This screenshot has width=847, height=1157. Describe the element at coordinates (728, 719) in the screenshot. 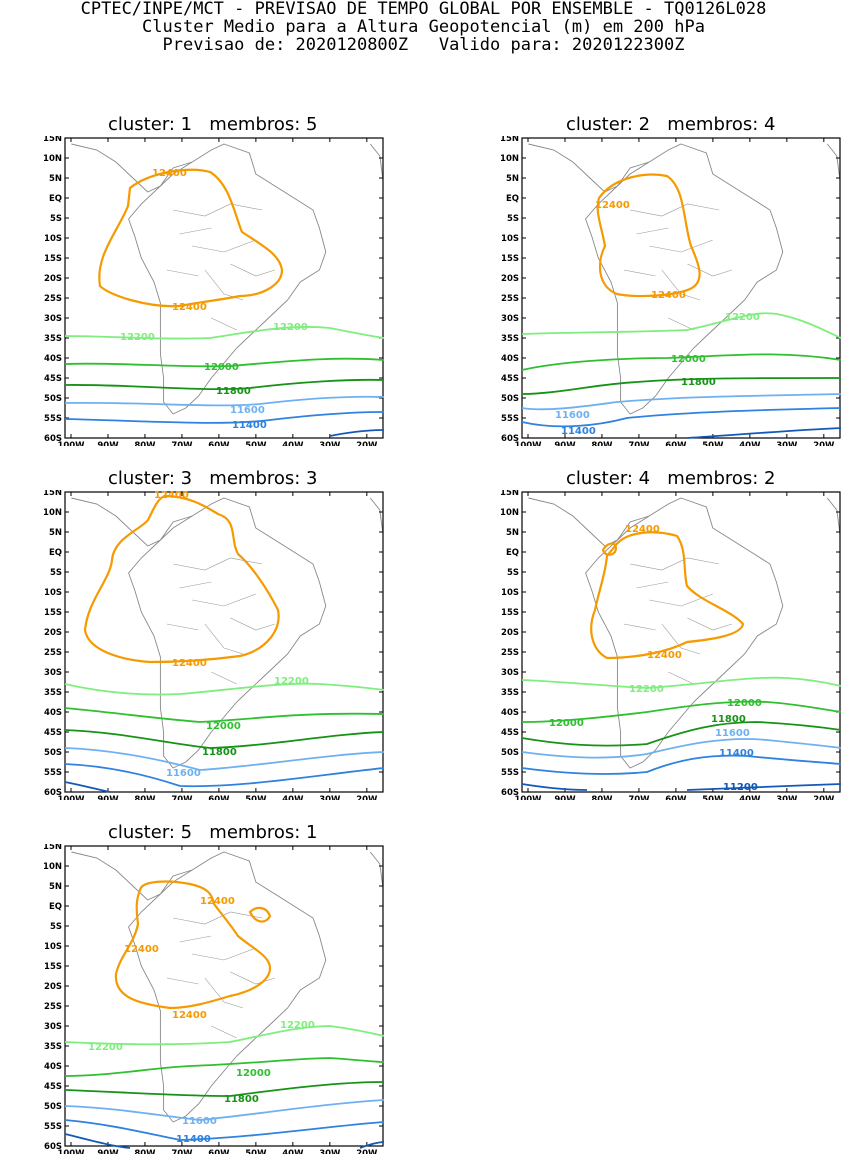

I see `contour-label-11800: 11800` at that location.